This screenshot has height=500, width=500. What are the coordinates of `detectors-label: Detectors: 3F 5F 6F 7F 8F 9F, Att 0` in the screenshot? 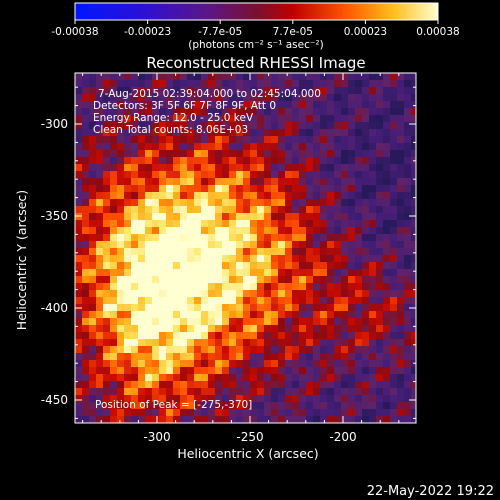 It's located at (184, 106).